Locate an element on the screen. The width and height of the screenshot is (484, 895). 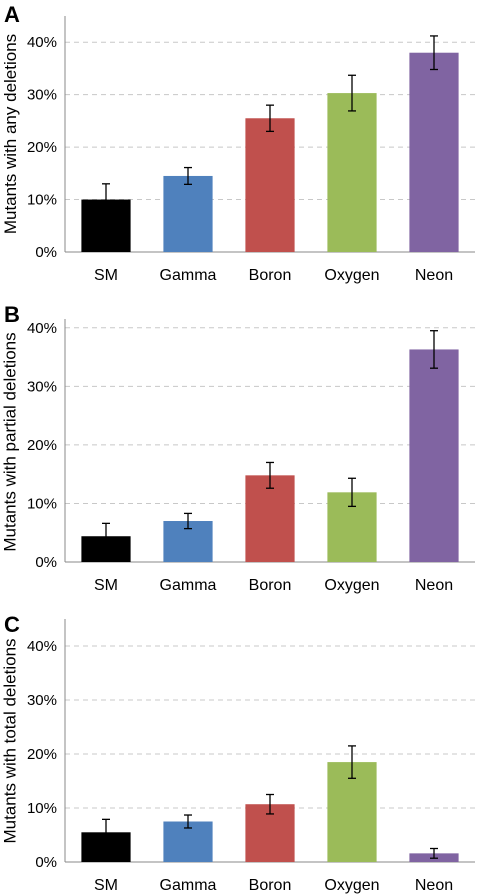
y-tick-label-a: 0% is located at coordinates (46, 252).